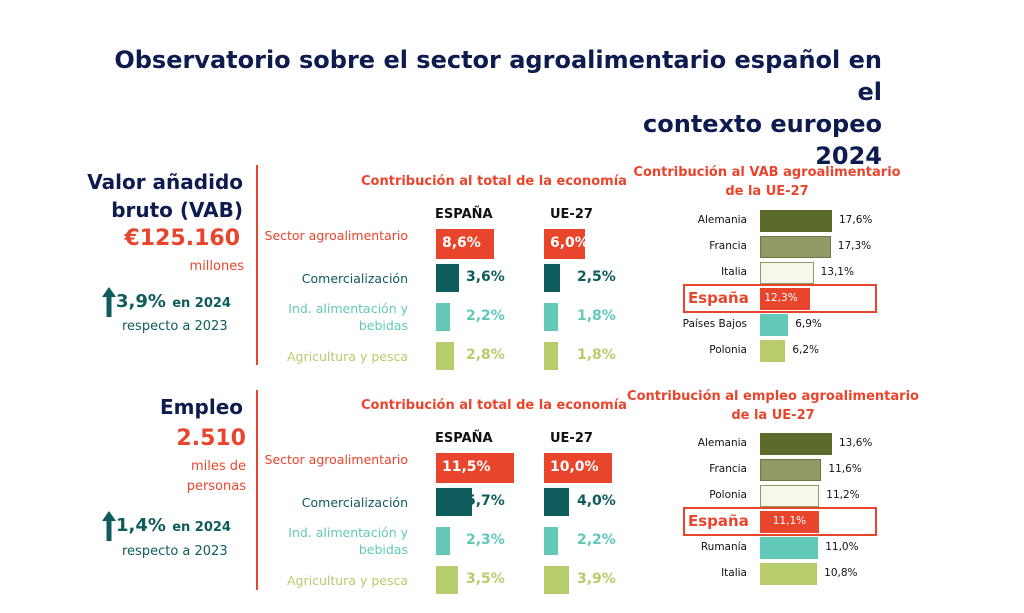  What do you see at coordinates (141, 301) in the screenshot?
I see `vab-growth-value: 3,9%` at bounding box center [141, 301].